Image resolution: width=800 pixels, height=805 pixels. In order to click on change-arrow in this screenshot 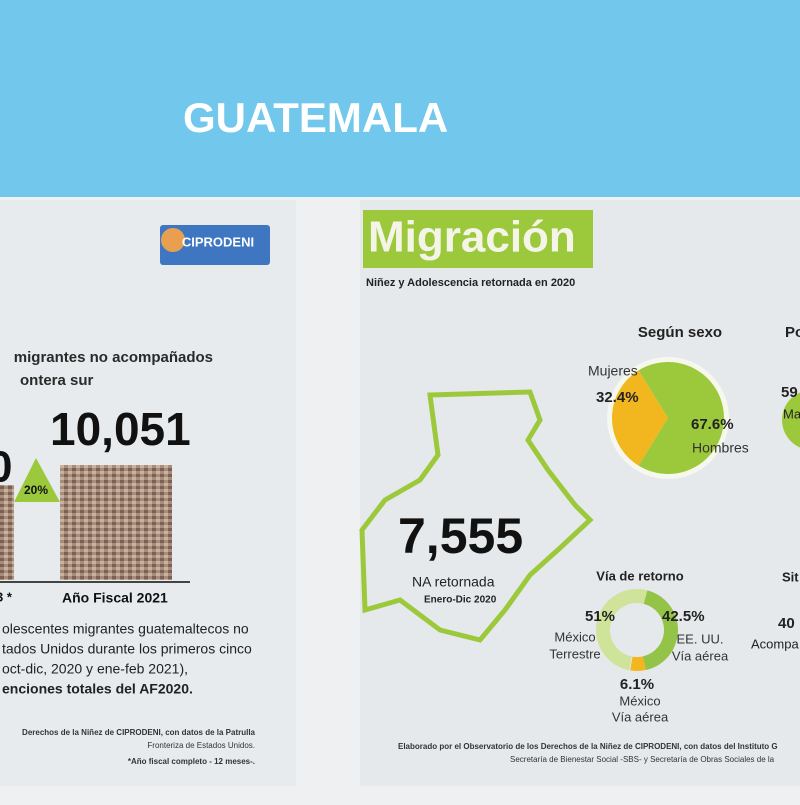, I will do `click(37, 480)`.